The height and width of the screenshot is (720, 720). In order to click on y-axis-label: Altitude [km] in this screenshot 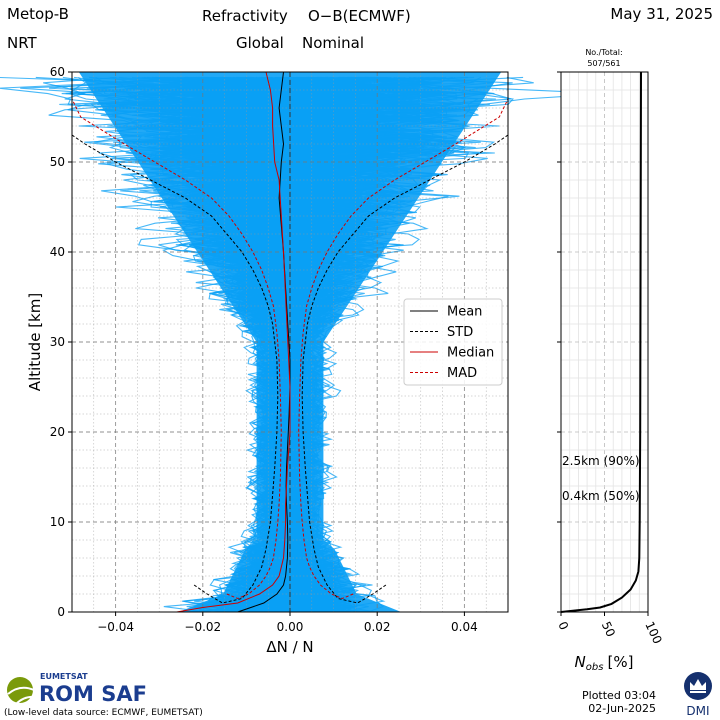, I will do `click(35, 342)`.